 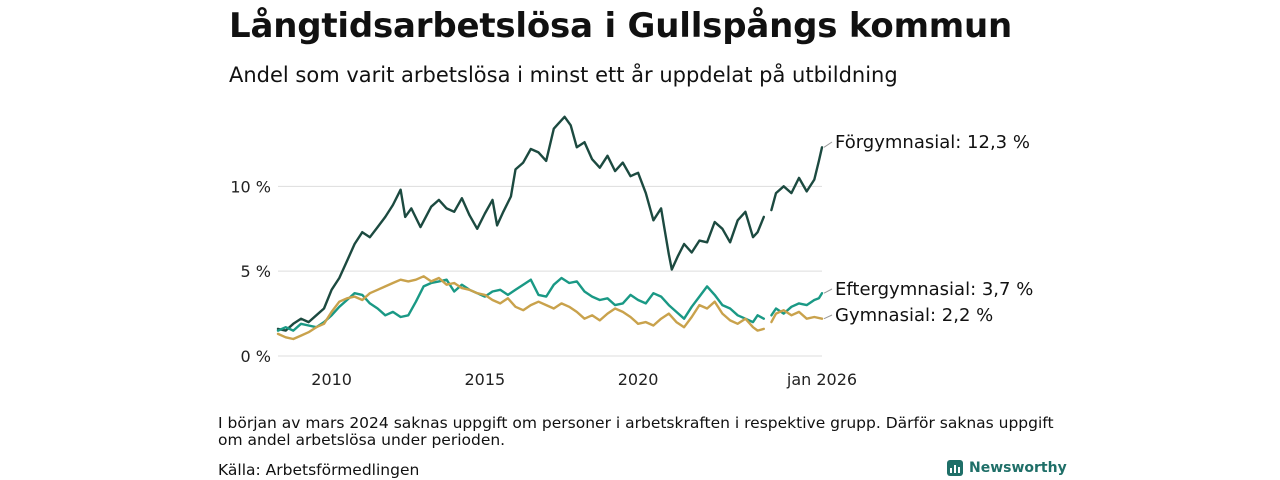 I want to click on y-axis: 0 % 5 % 10 %, so click(x=250, y=271).